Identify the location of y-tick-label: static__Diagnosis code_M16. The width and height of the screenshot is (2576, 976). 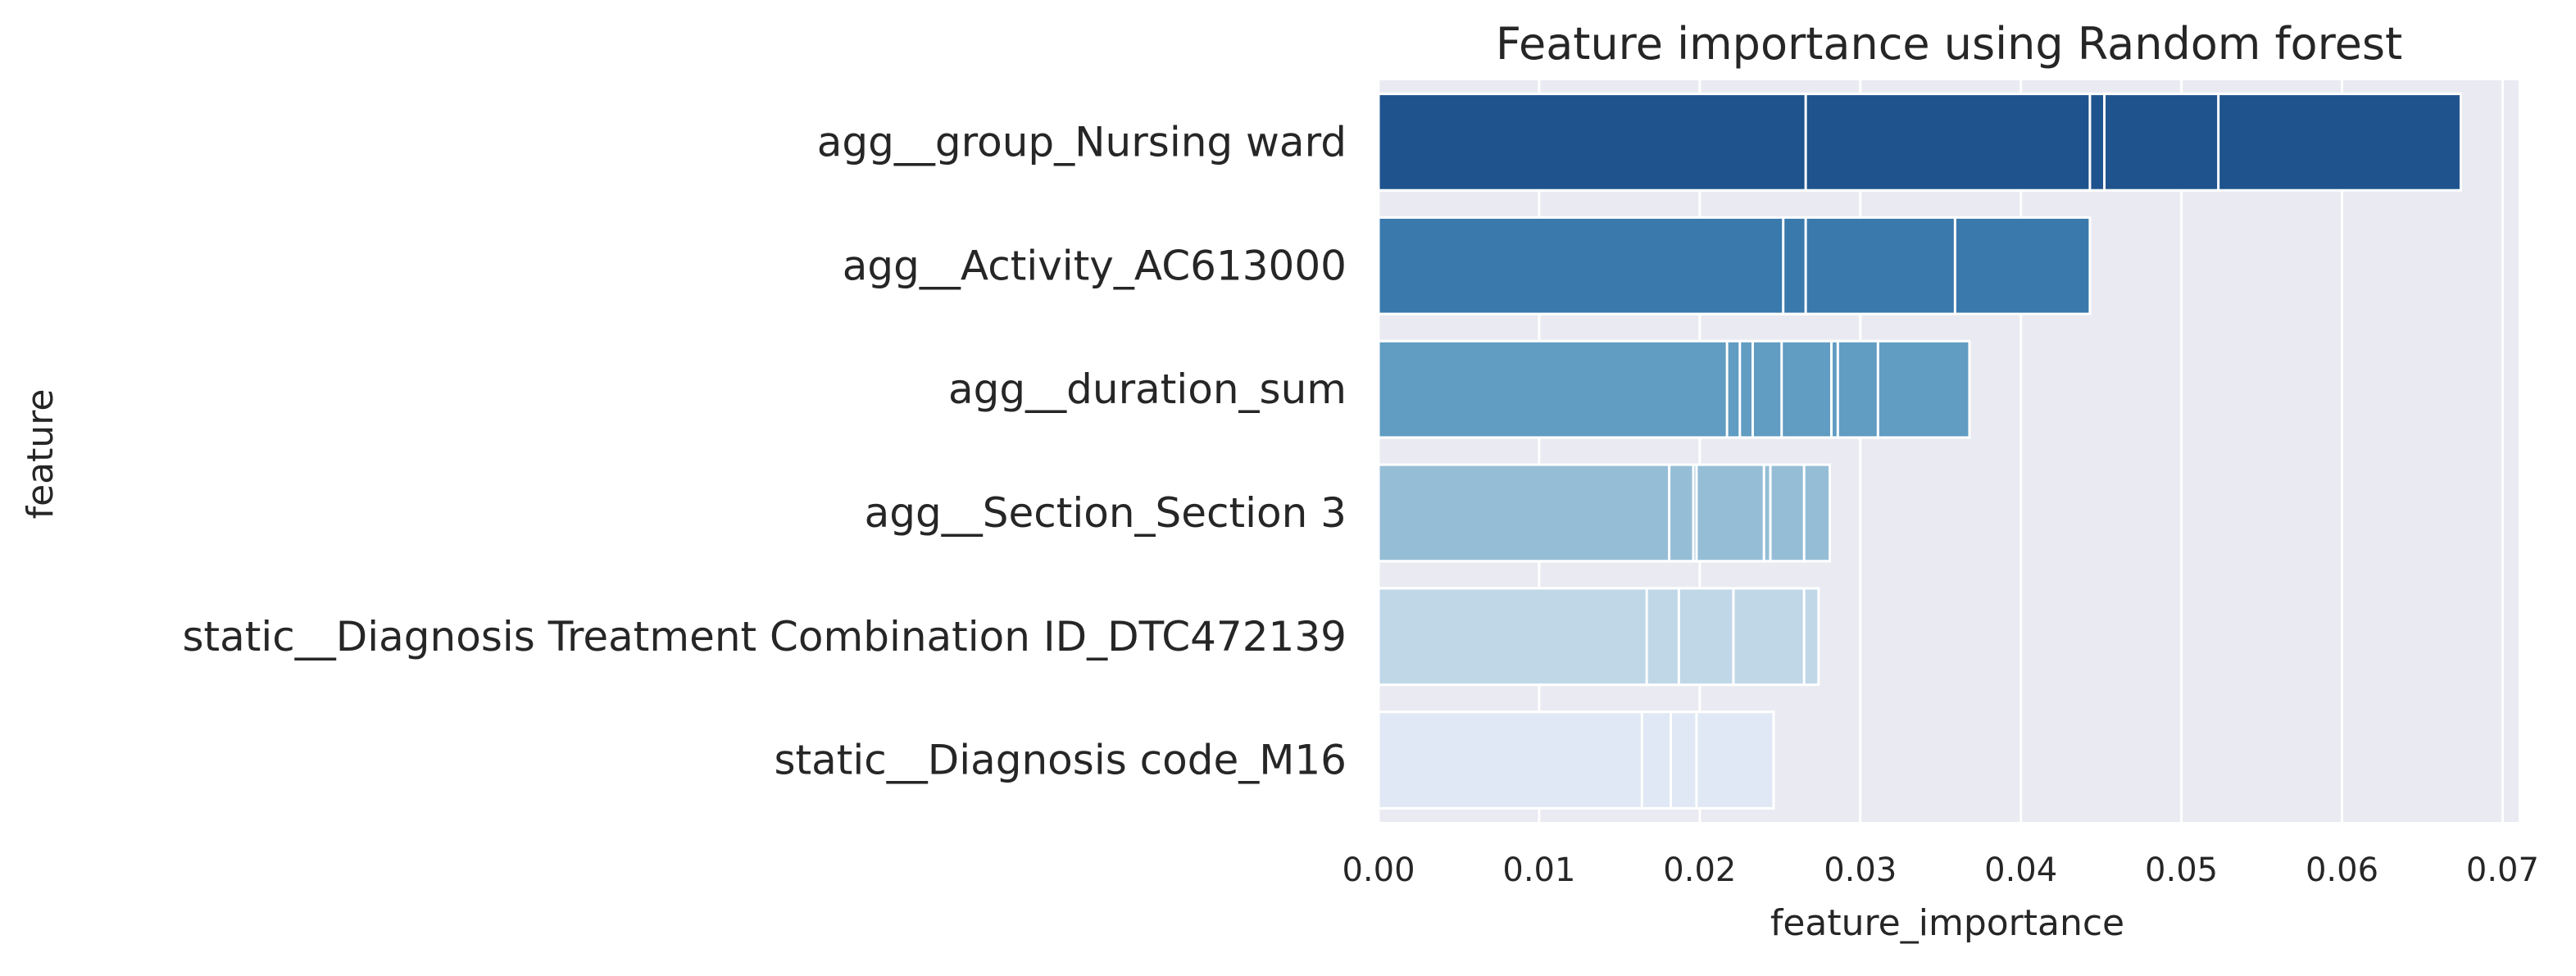
(1060, 760).